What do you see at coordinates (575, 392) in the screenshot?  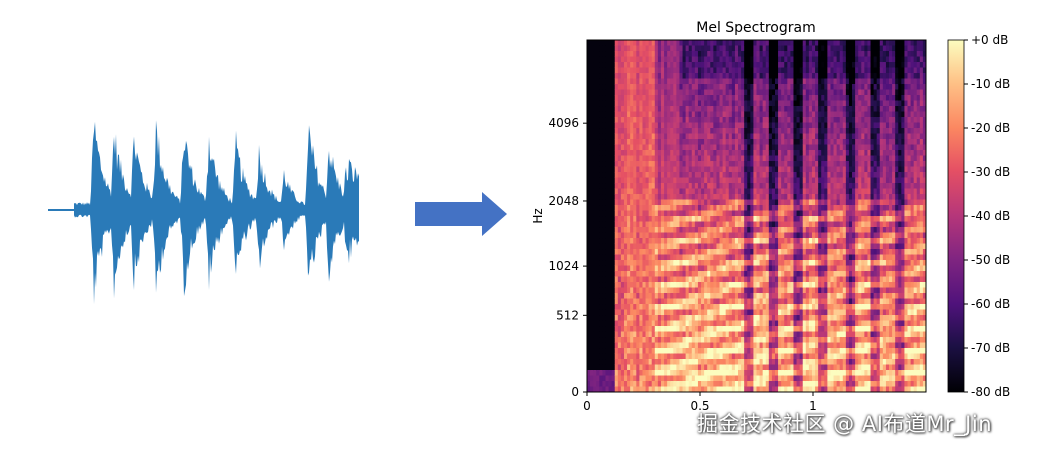 I see `y-tick-label: 0` at bounding box center [575, 392].